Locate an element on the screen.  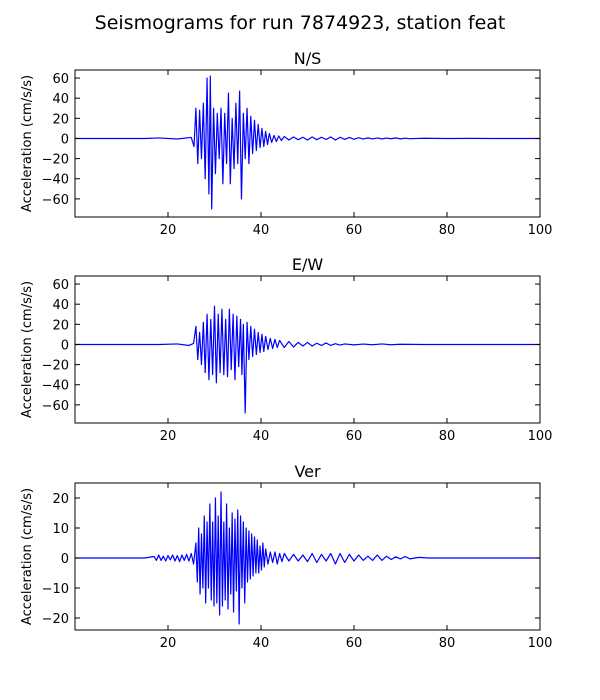
panel-title: Ver is located at coordinates (307, 471).